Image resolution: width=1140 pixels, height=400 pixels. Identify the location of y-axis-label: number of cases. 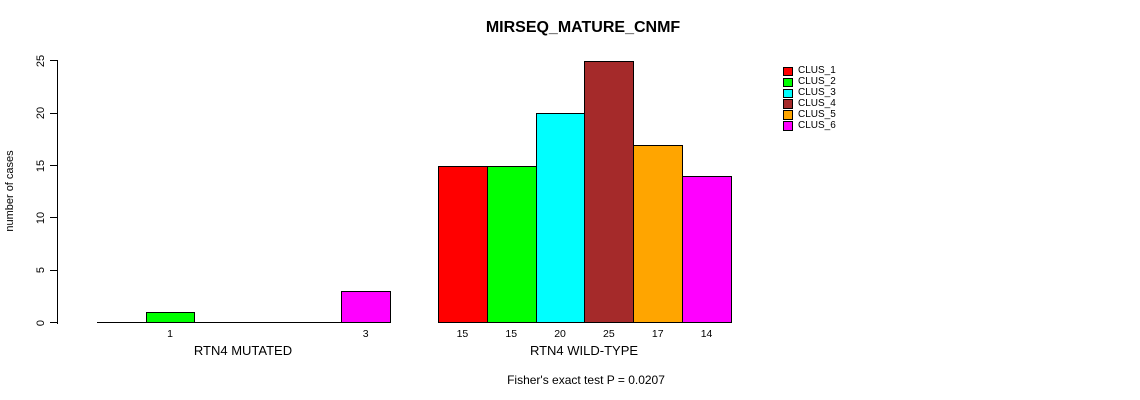
(10, 191).